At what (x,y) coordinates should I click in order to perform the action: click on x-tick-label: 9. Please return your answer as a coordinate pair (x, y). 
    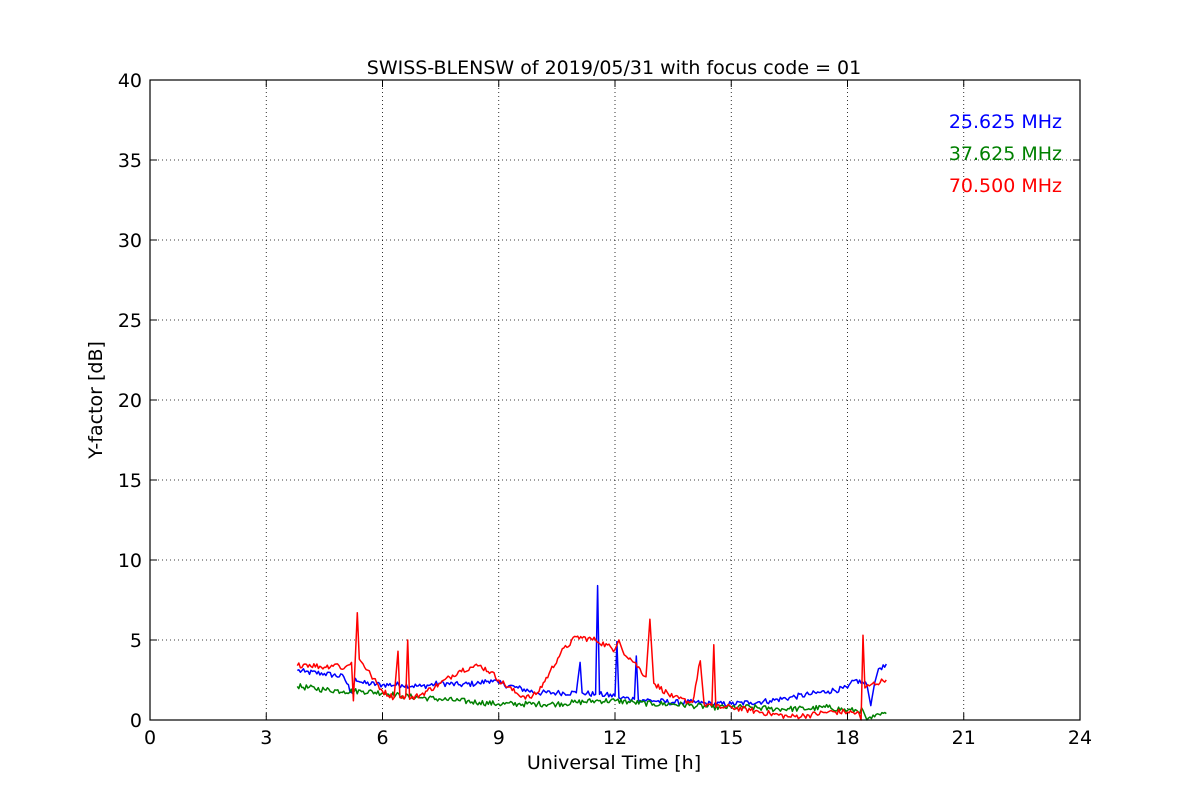
    Looking at the image, I should click on (499, 738).